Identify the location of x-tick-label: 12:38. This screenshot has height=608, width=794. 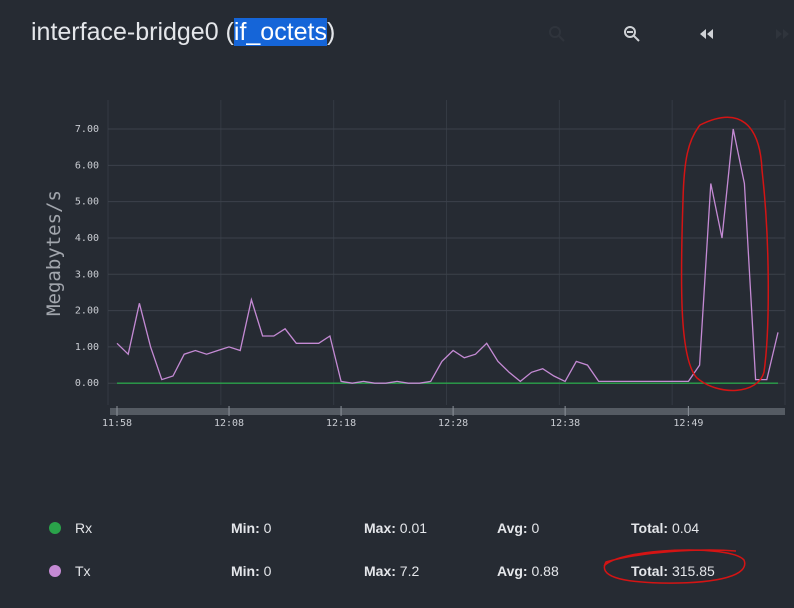
(565, 423).